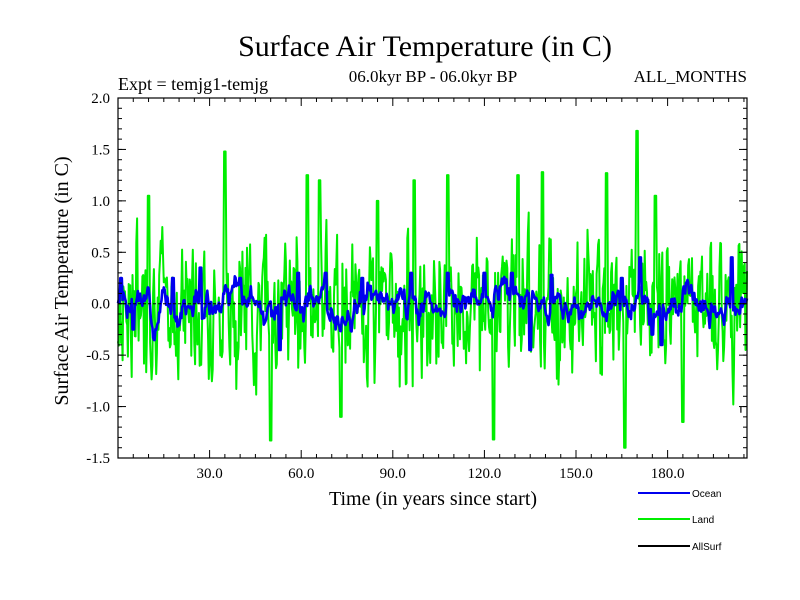 Image resolution: width=800 pixels, height=600 pixels. What do you see at coordinates (209, 474) in the screenshot?
I see `x-tick-label: 30.0` at bounding box center [209, 474].